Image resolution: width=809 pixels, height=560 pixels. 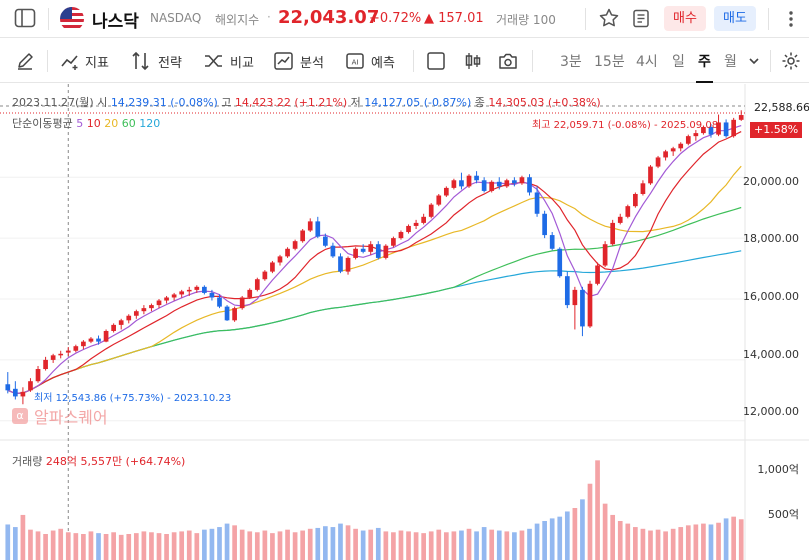 What do you see at coordinates (783, 514) in the screenshot?
I see `volume-tick-label: 500억` at bounding box center [783, 514].